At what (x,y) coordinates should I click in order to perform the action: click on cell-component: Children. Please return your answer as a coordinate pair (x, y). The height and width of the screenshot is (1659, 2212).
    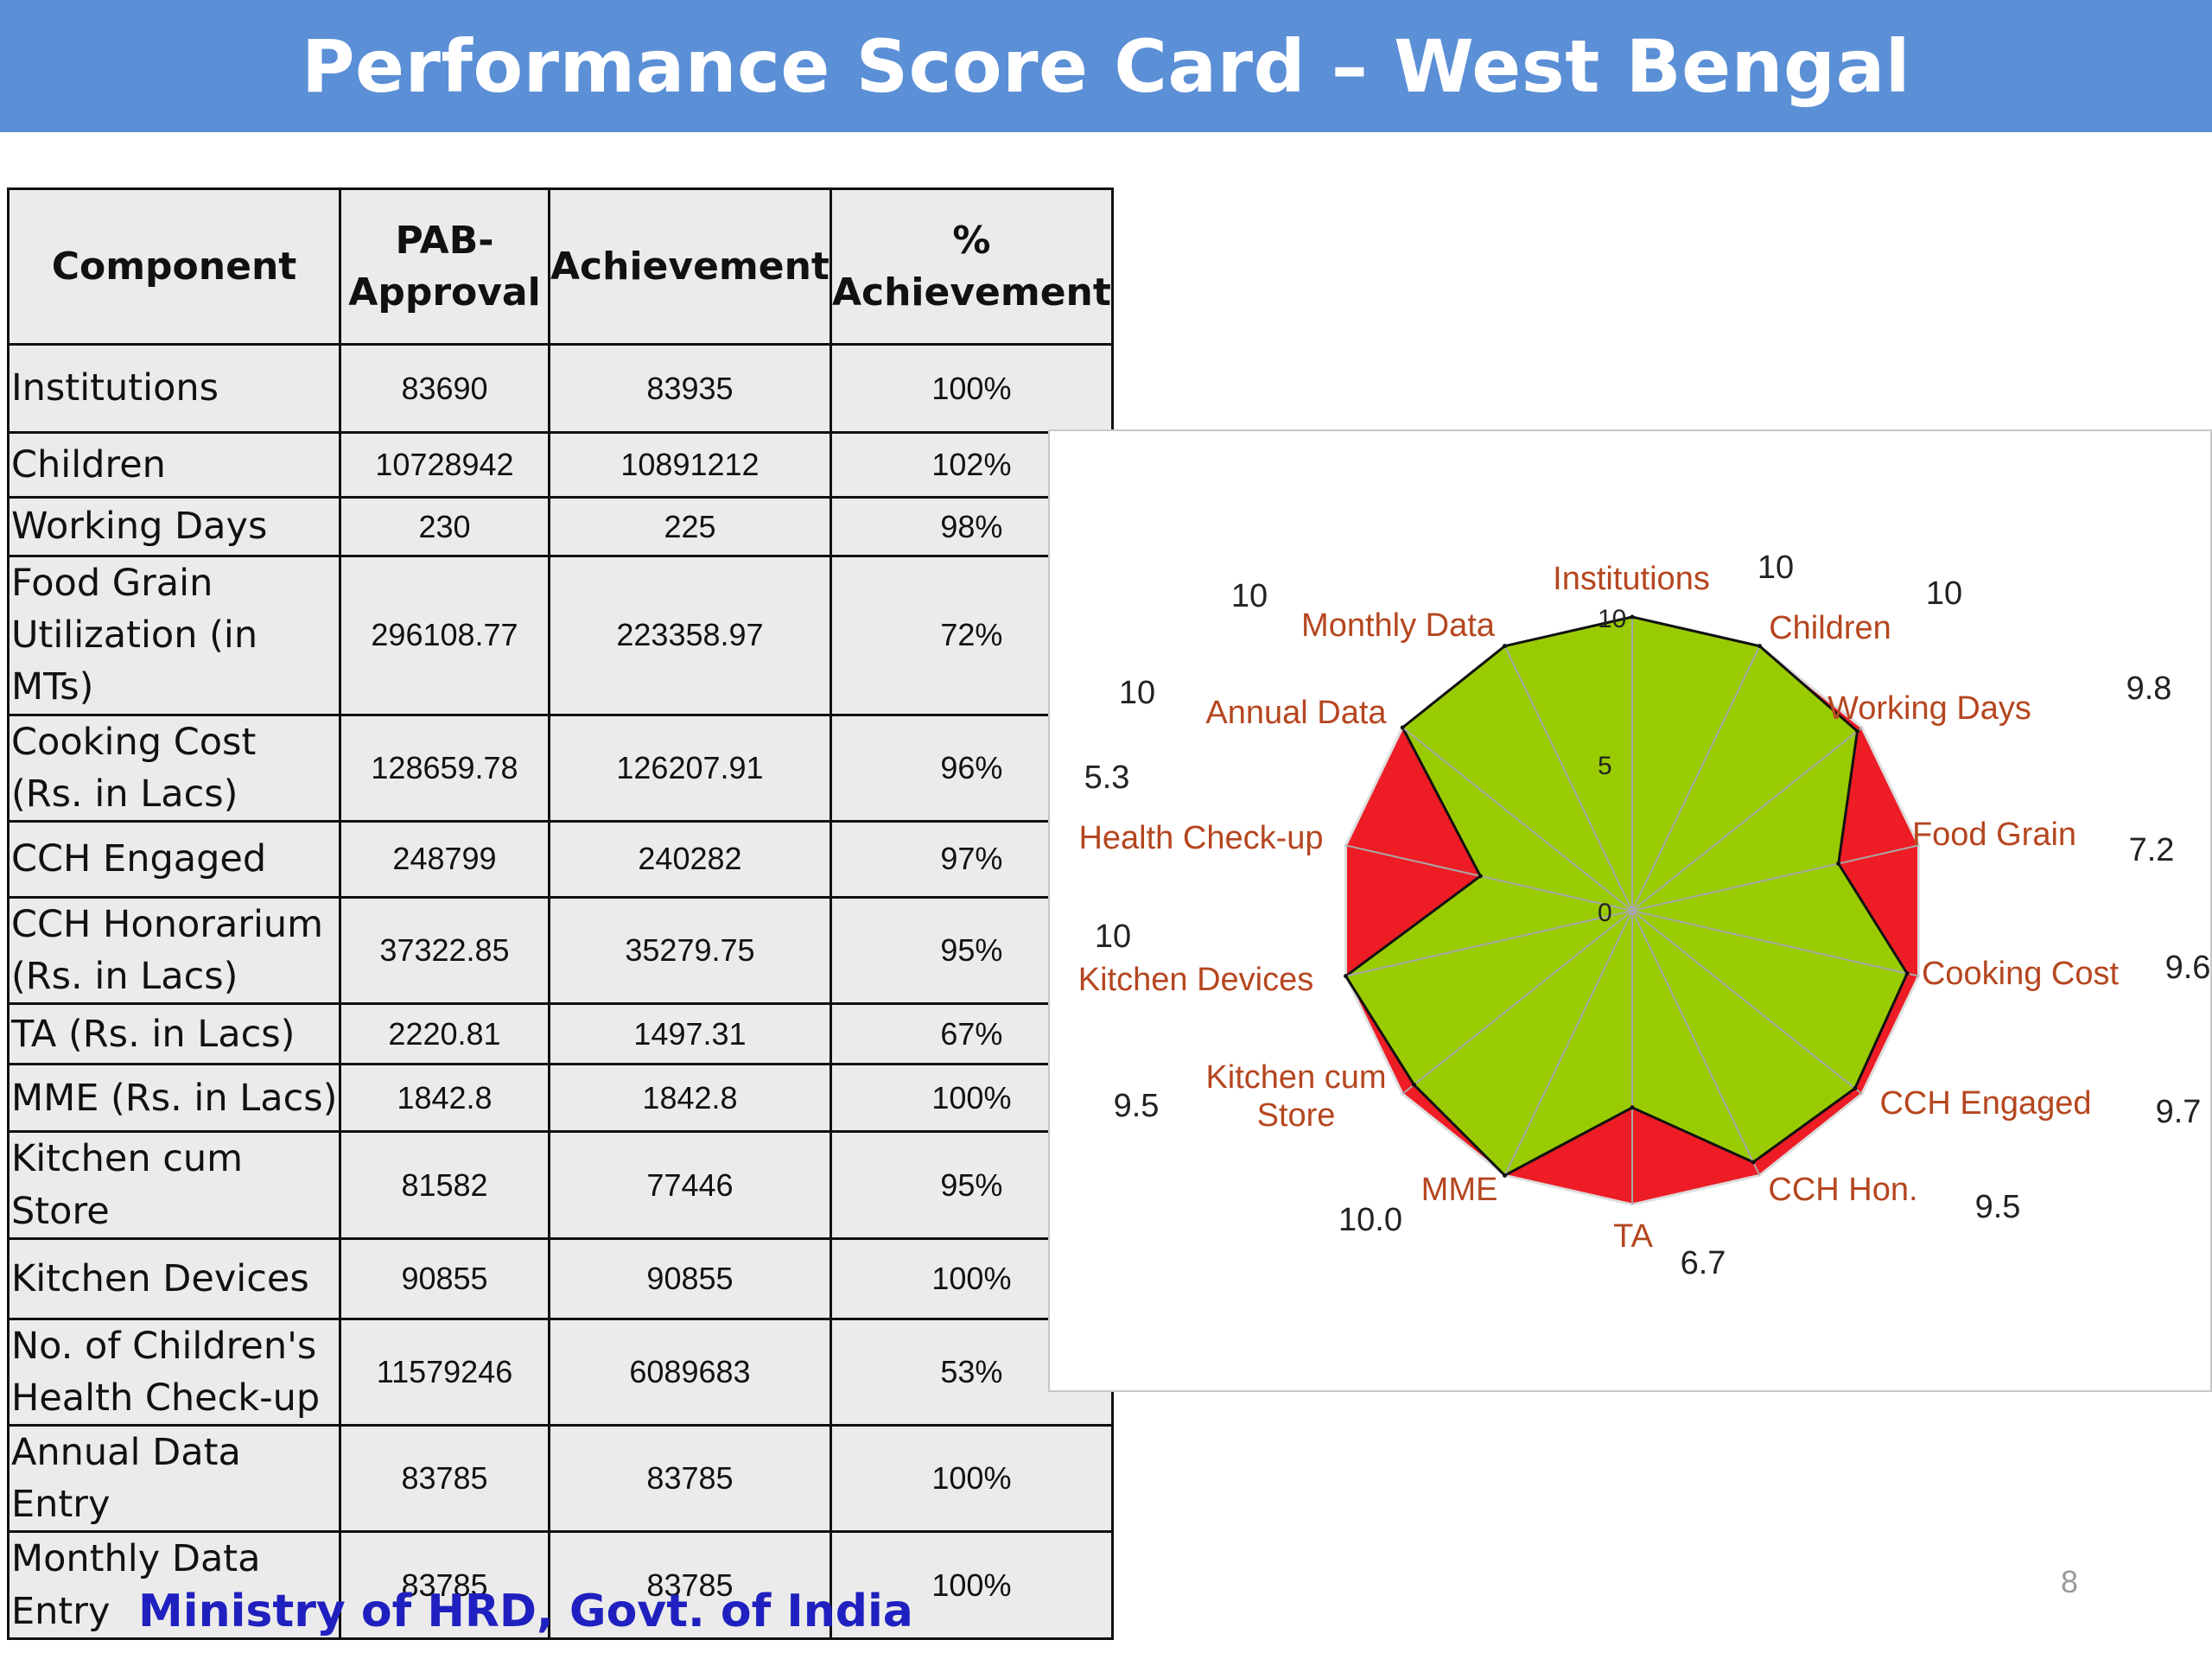
    Looking at the image, I should click on (174, 465).